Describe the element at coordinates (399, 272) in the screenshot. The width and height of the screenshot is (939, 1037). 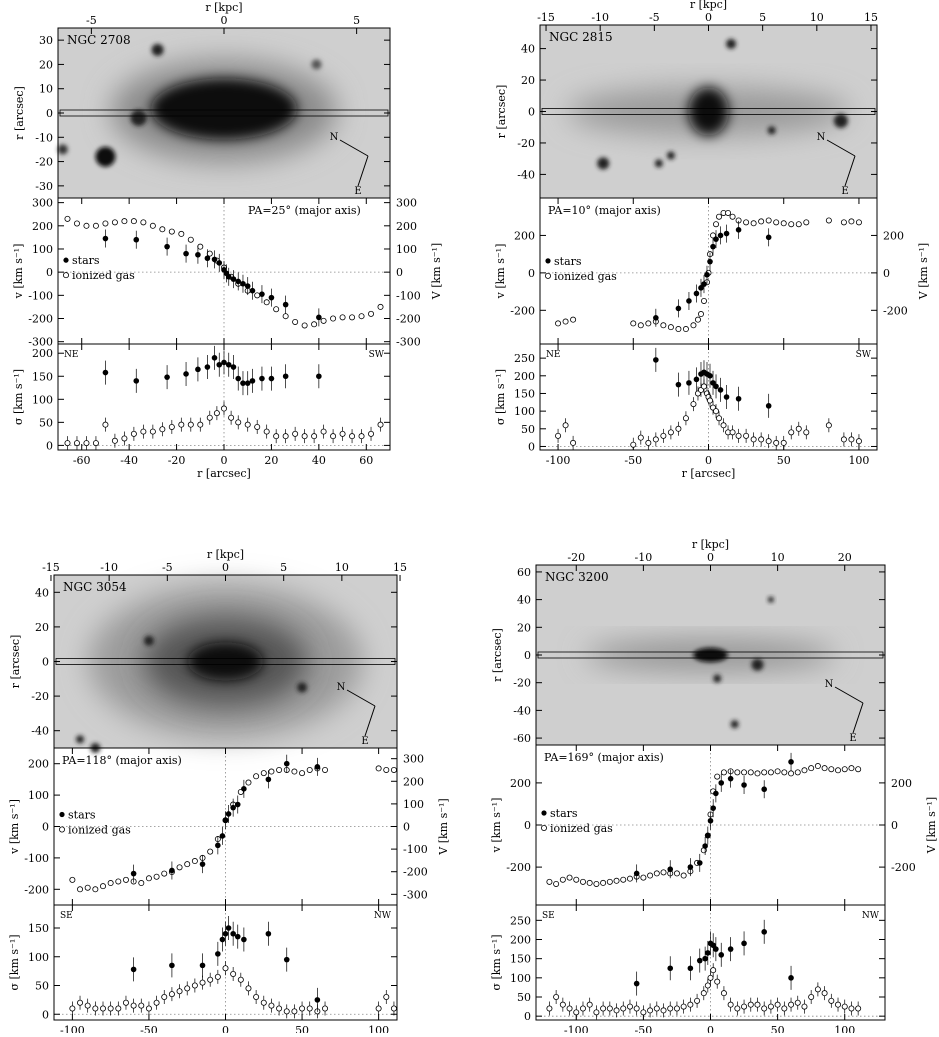
I see `V-y-tick-label: 0` at that location.